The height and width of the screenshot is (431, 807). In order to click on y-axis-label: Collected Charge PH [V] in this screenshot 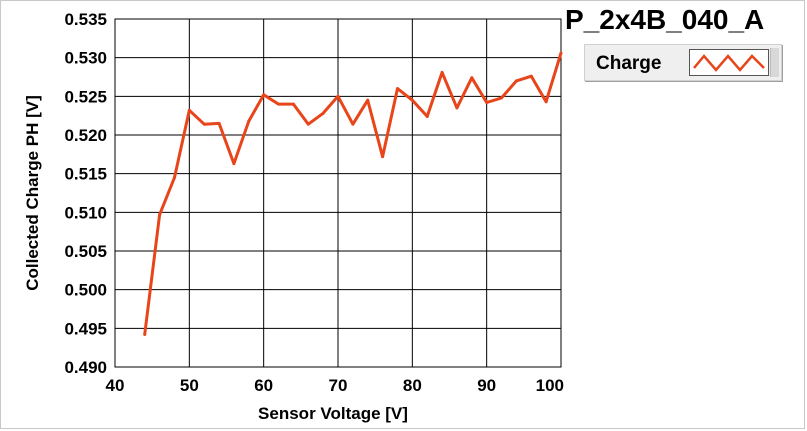, I will do `click(32, 193)`.